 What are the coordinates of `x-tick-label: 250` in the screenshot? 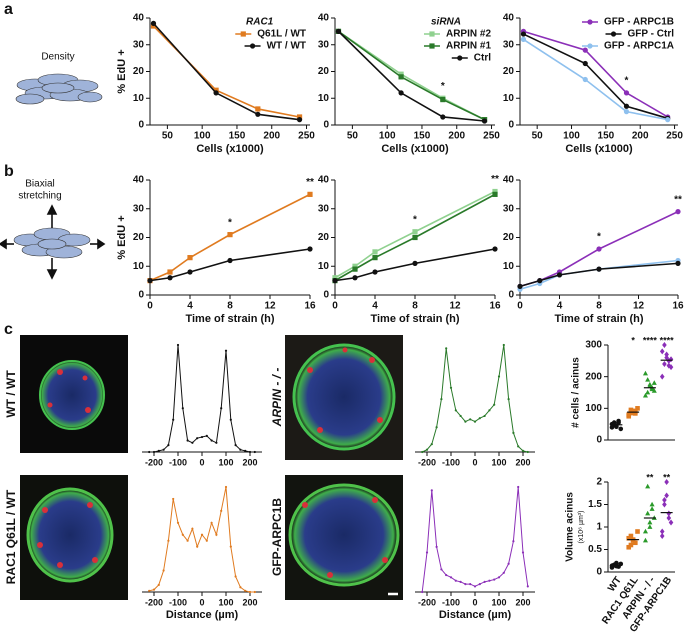 It's located at (491, 136).